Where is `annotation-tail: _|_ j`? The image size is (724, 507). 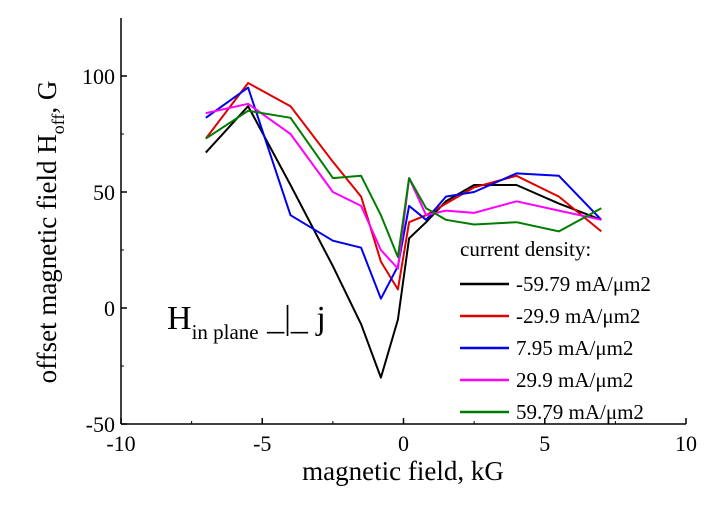
annotation-tail: _|_ j is located at coordinates (292, 318).